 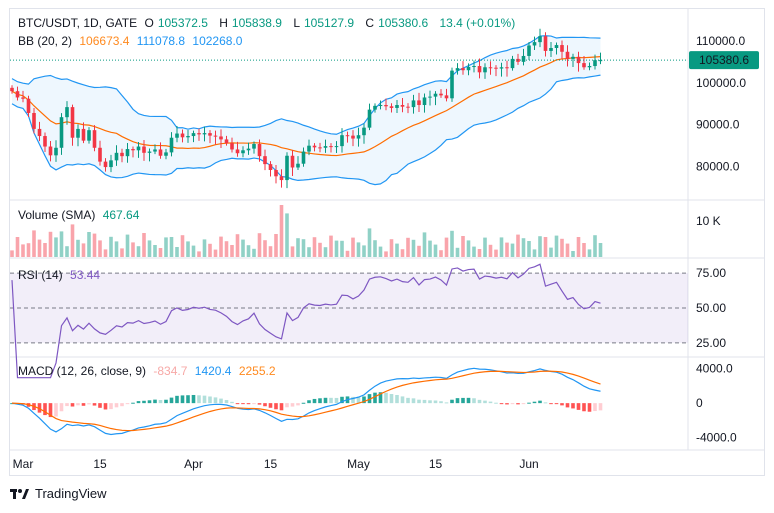 What do you see at coordinates (78, 23) in the screenshot?
I see `symbol-label: BTC/USDT, 1D, GATE` at bounding box center [78, 23].